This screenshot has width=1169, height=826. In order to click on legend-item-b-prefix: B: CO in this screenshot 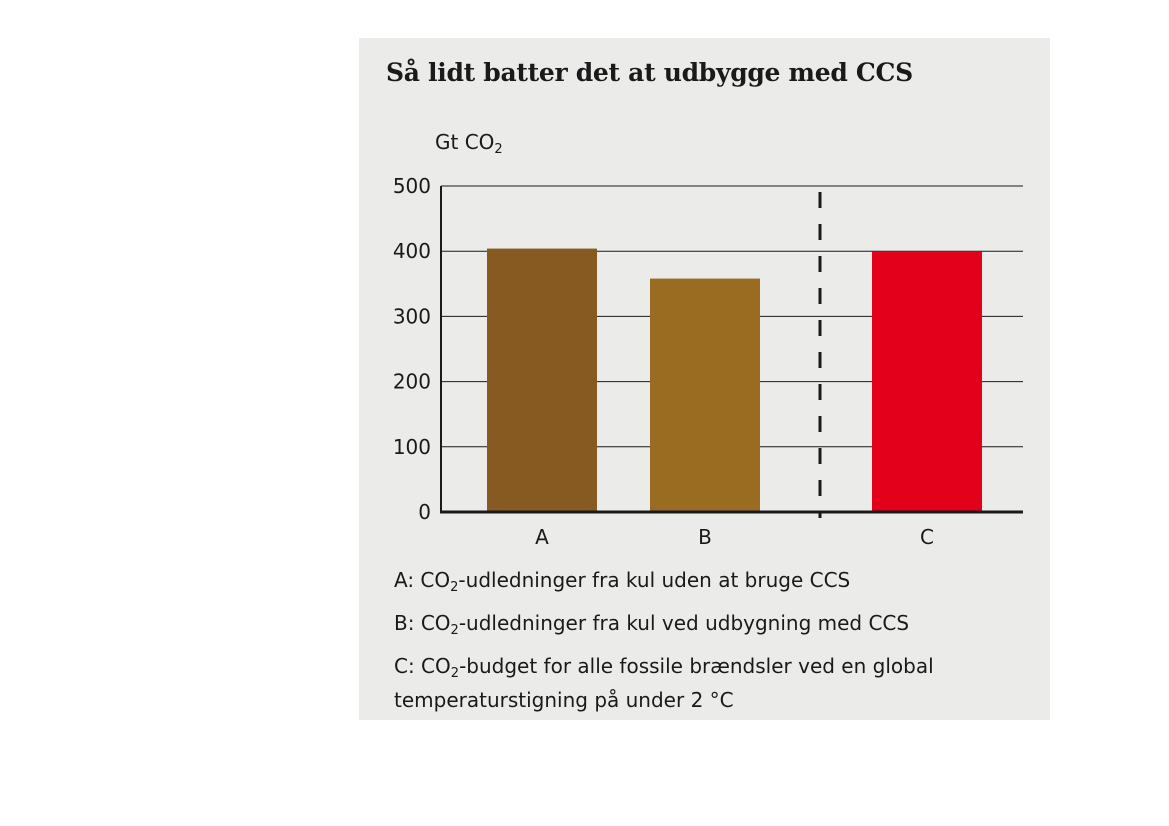, I will do `click(422, 623)`.